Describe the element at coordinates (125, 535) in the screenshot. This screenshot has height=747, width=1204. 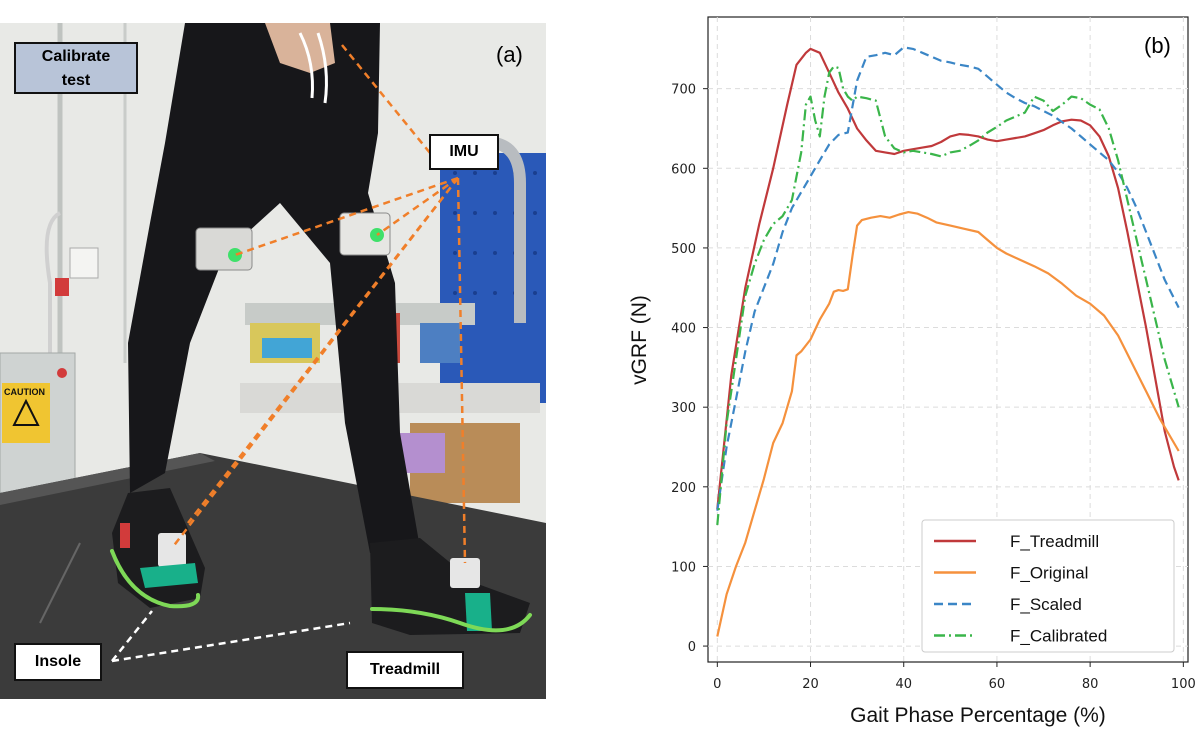
I see `left-shoe-accent` at that location.